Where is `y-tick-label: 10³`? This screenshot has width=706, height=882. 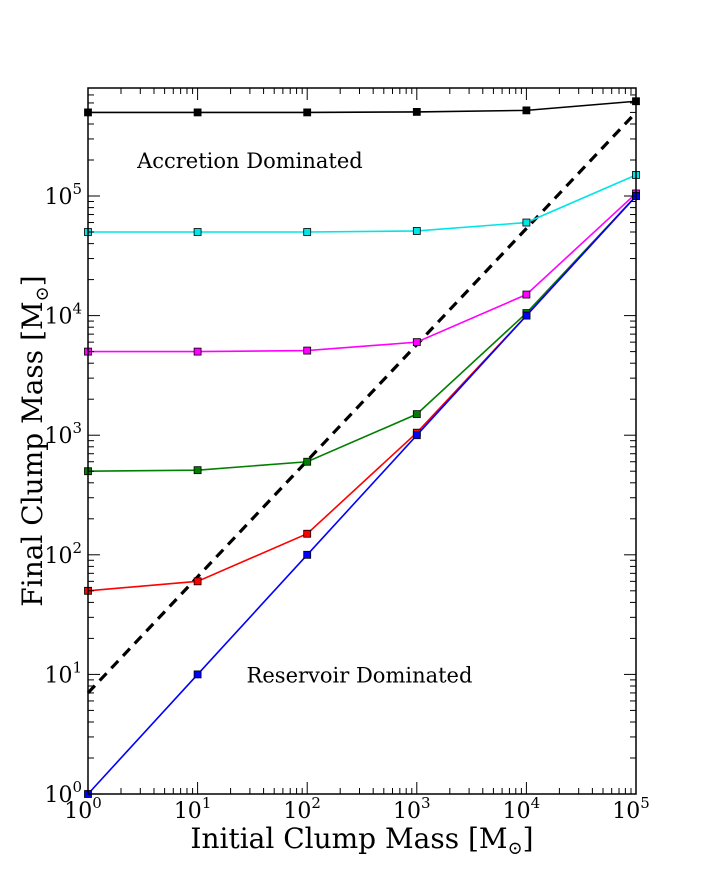 y-tick-label: 10³ is located at coordinates (63, 434).